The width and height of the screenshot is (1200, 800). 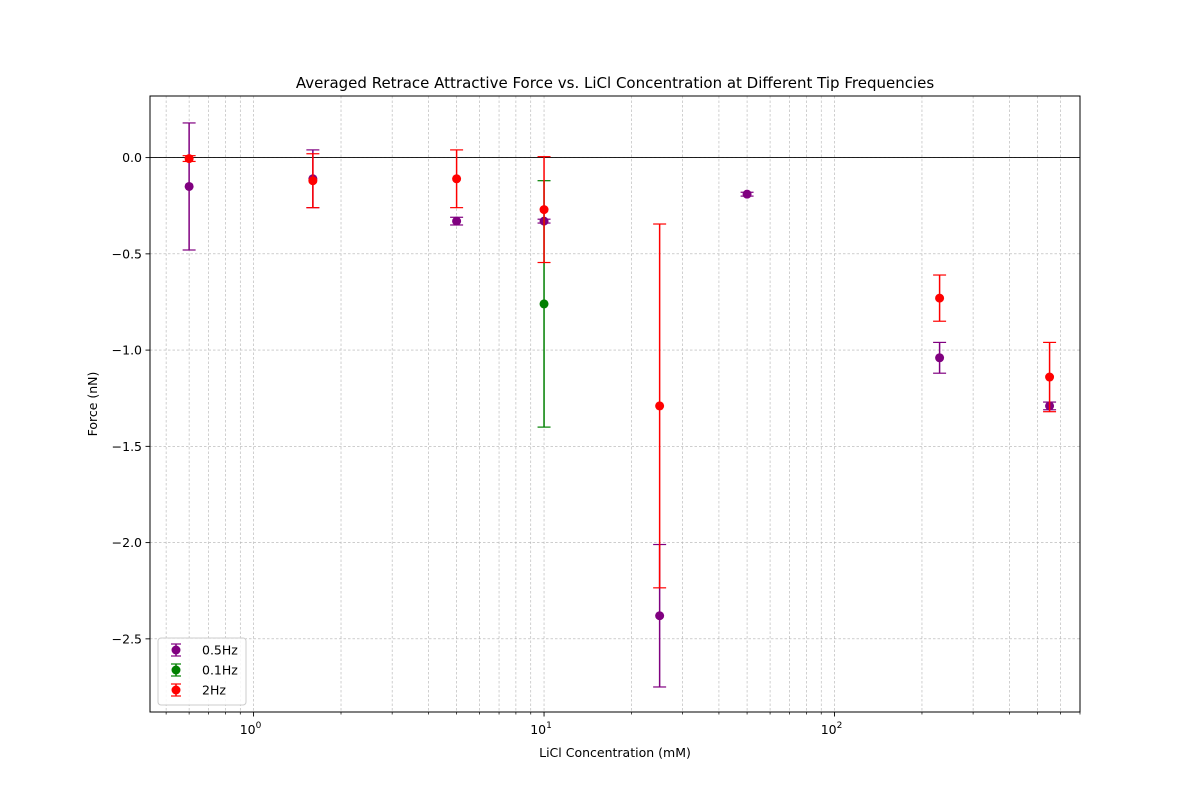 What do you see at coordinates (549, 726) in the screenshot?
I see `x-tick-label-exponent: 1` at bounding box center [549, 726].